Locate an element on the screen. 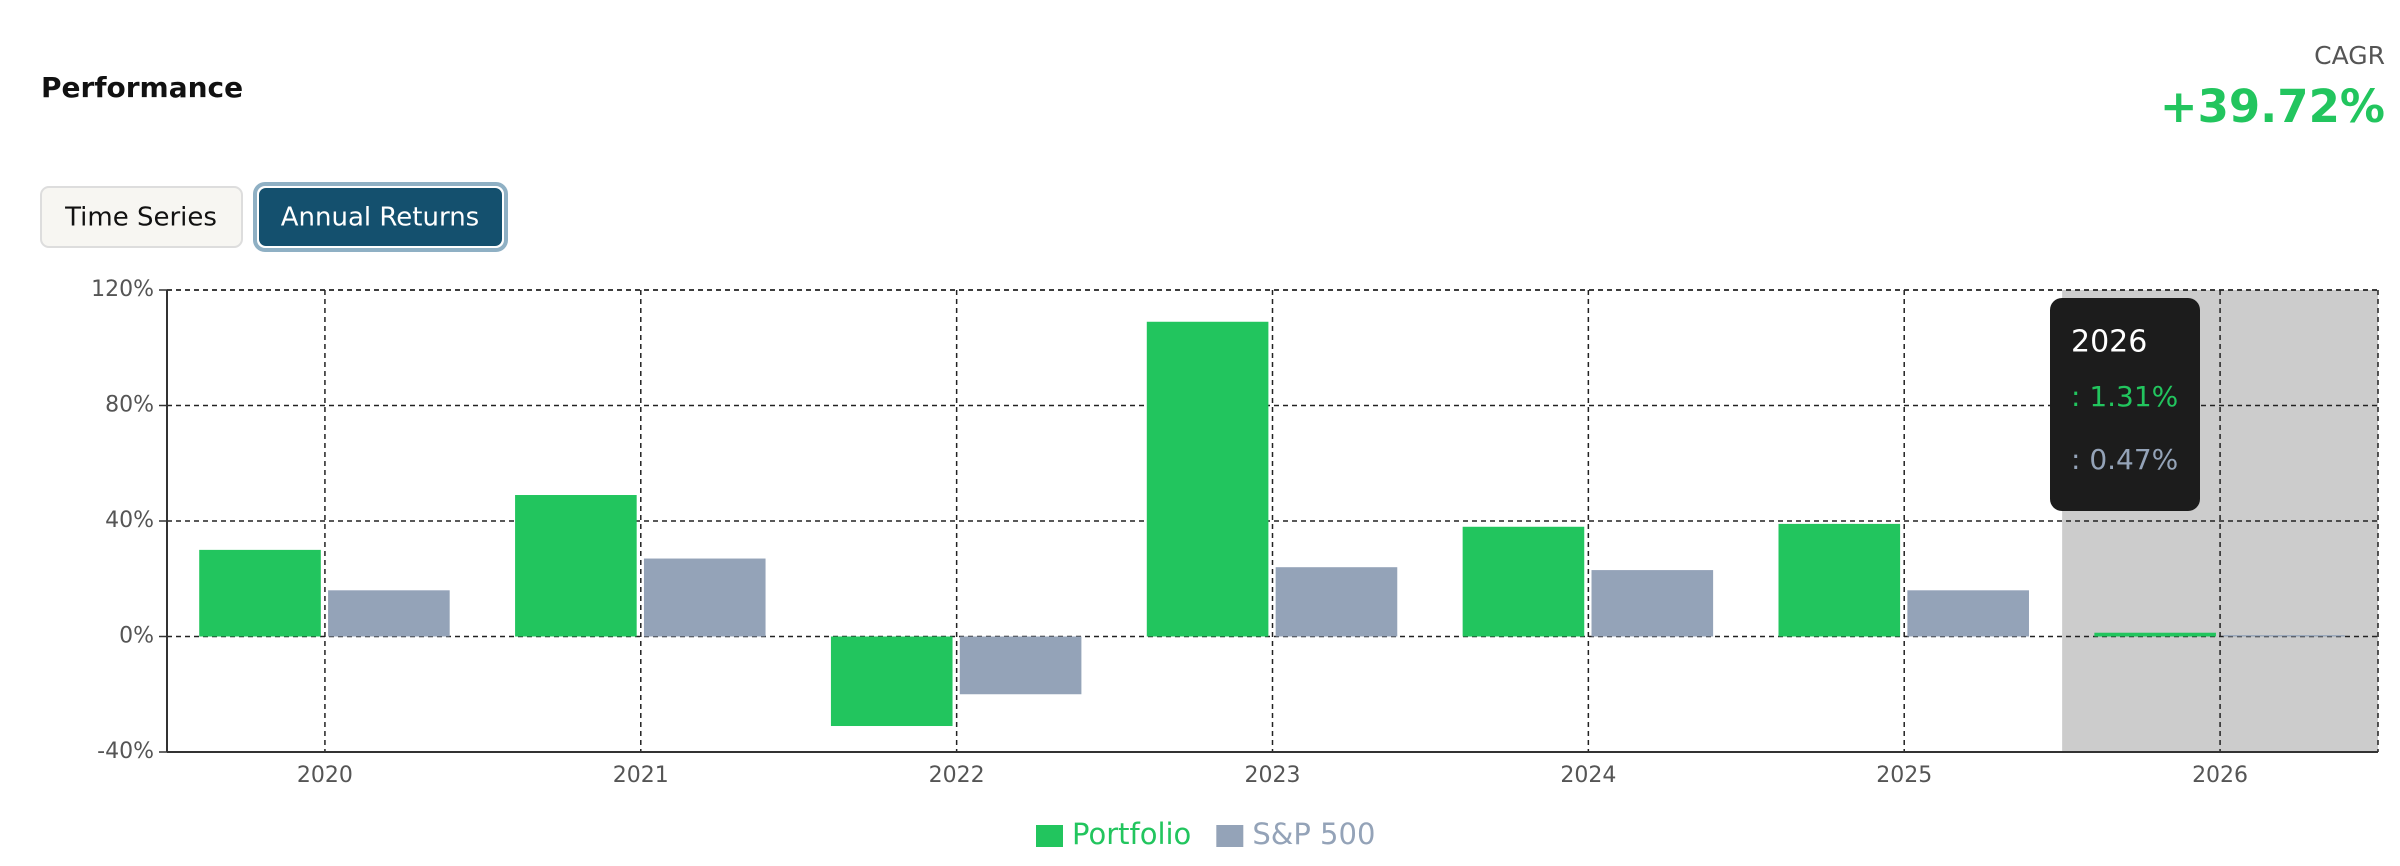 The height and width of the screenshot is (866, 2400). tab-button is located at coordinates (141, 217).